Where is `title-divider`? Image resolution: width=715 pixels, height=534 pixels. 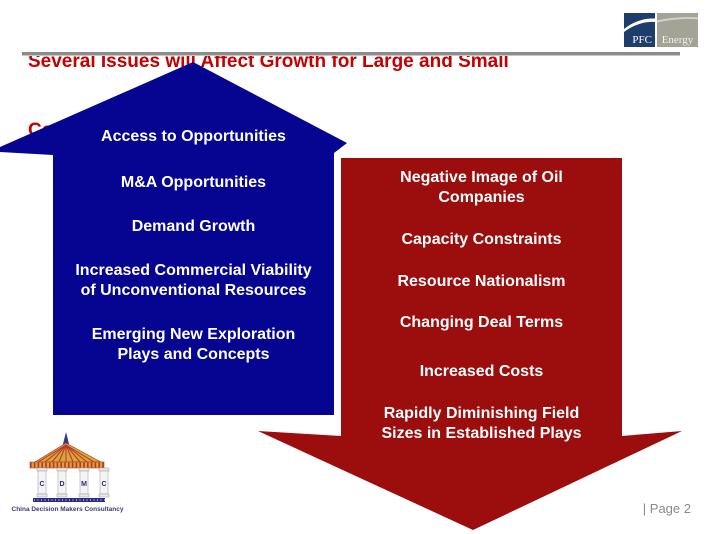 title-divider is located at coordinates (351, 53).